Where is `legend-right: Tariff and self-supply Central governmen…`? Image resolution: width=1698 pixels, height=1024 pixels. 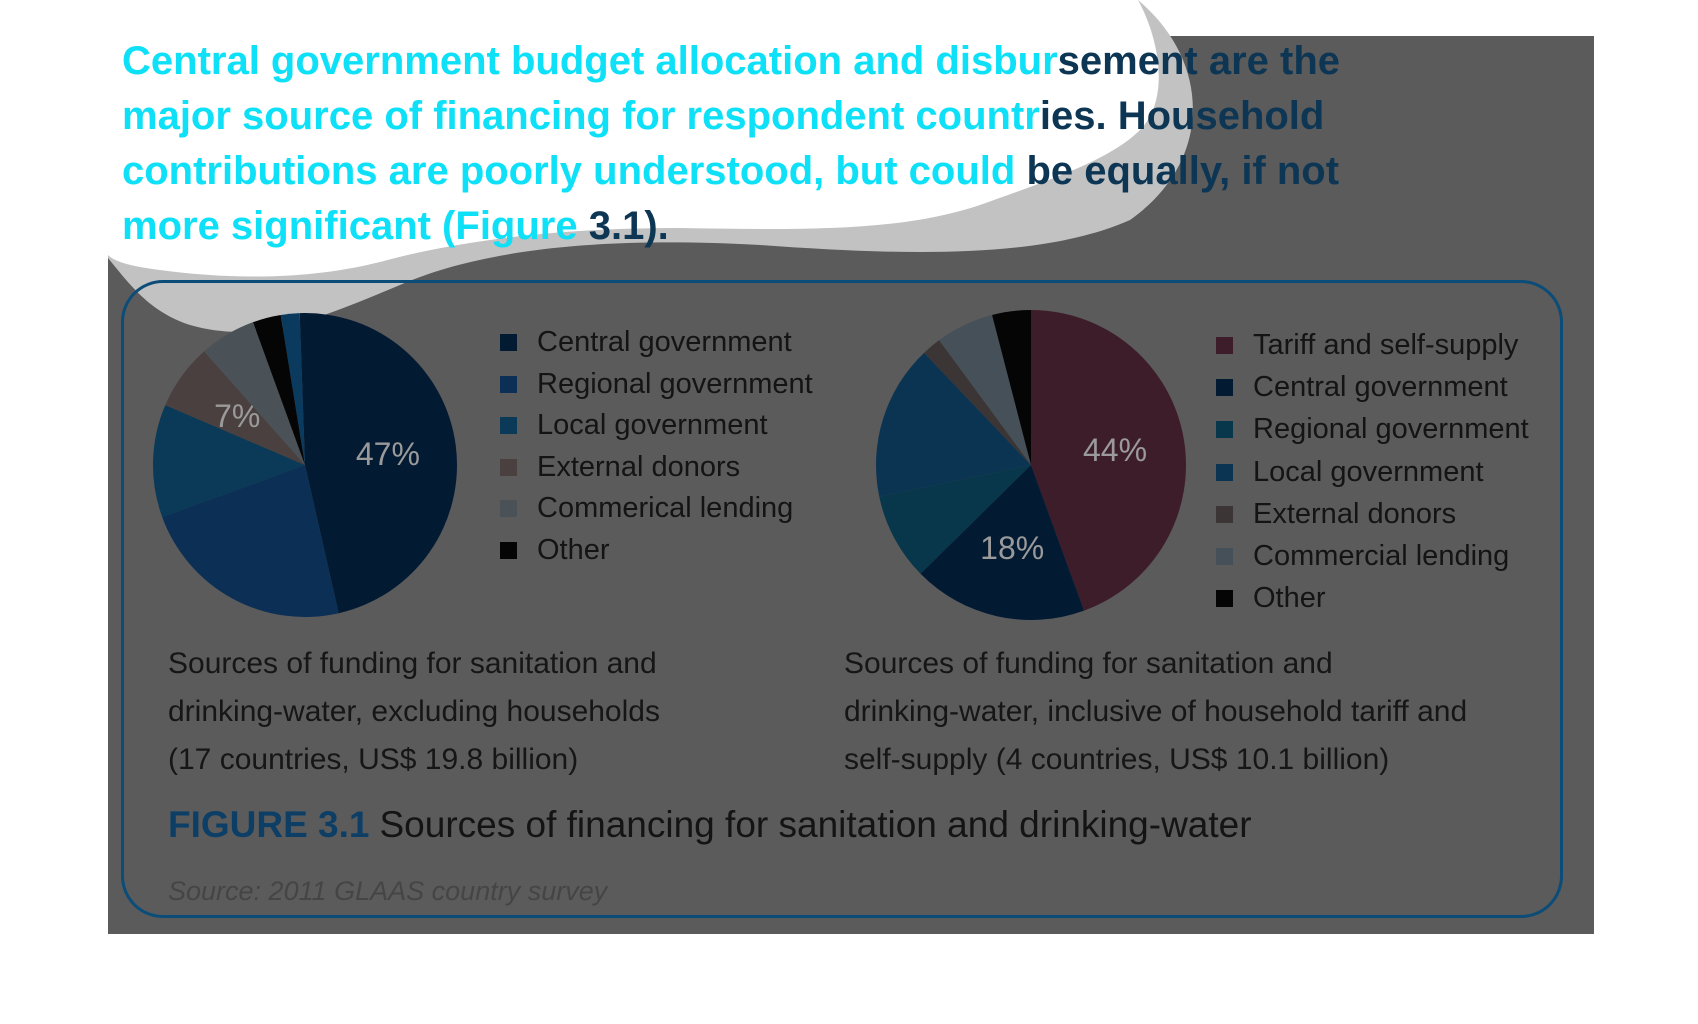 legend-right: Tariff and self-supply Central governmen… is located at coordinates (1372, 472).